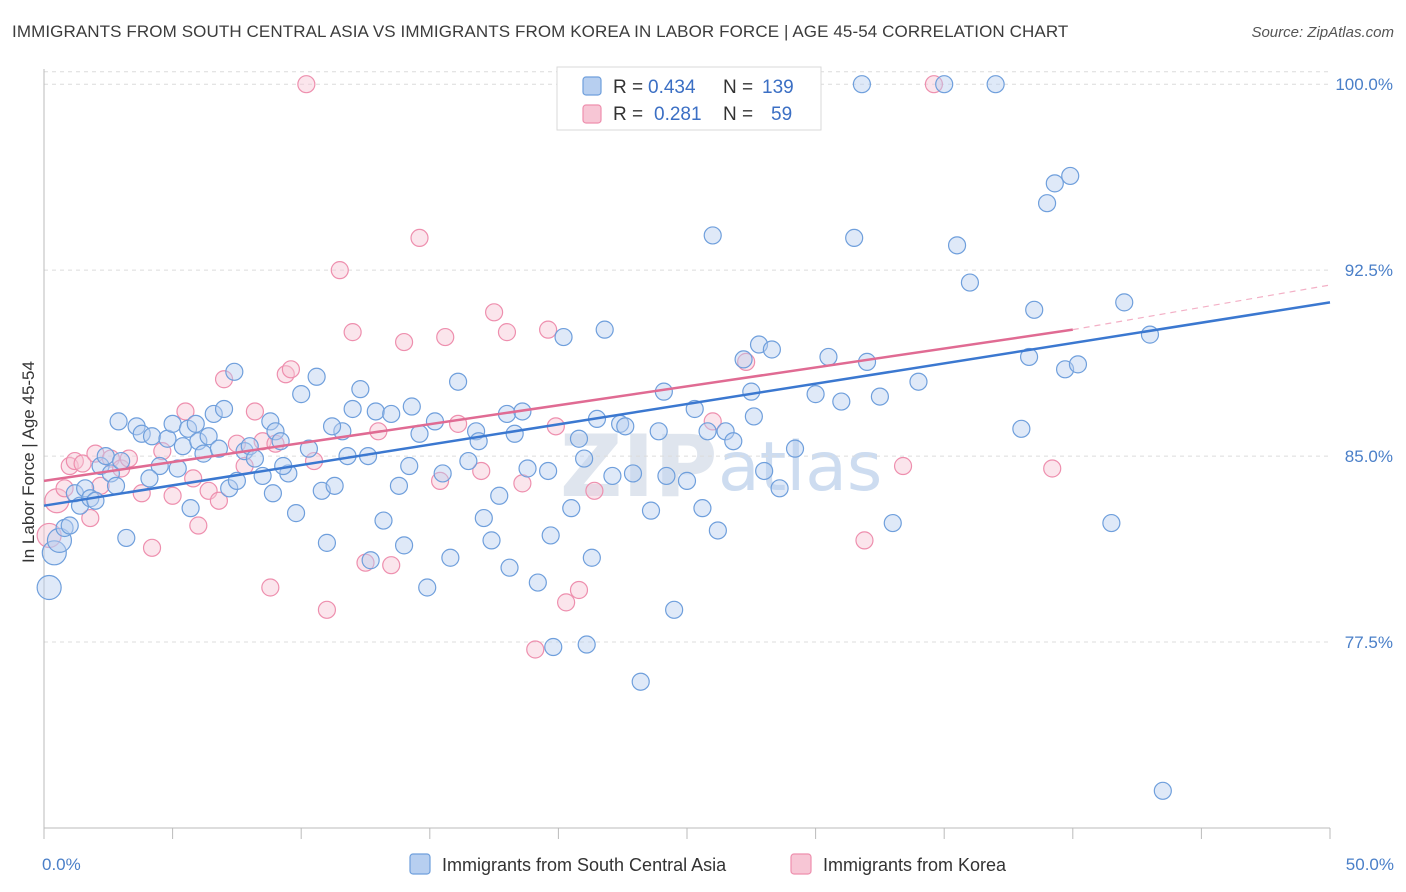 This screenshot has width=1406, height=892. What do you see at coordinates (801, 864) in the screenshot?
I see `series-legend-swatch-pink` at bounding box center [801, 864].